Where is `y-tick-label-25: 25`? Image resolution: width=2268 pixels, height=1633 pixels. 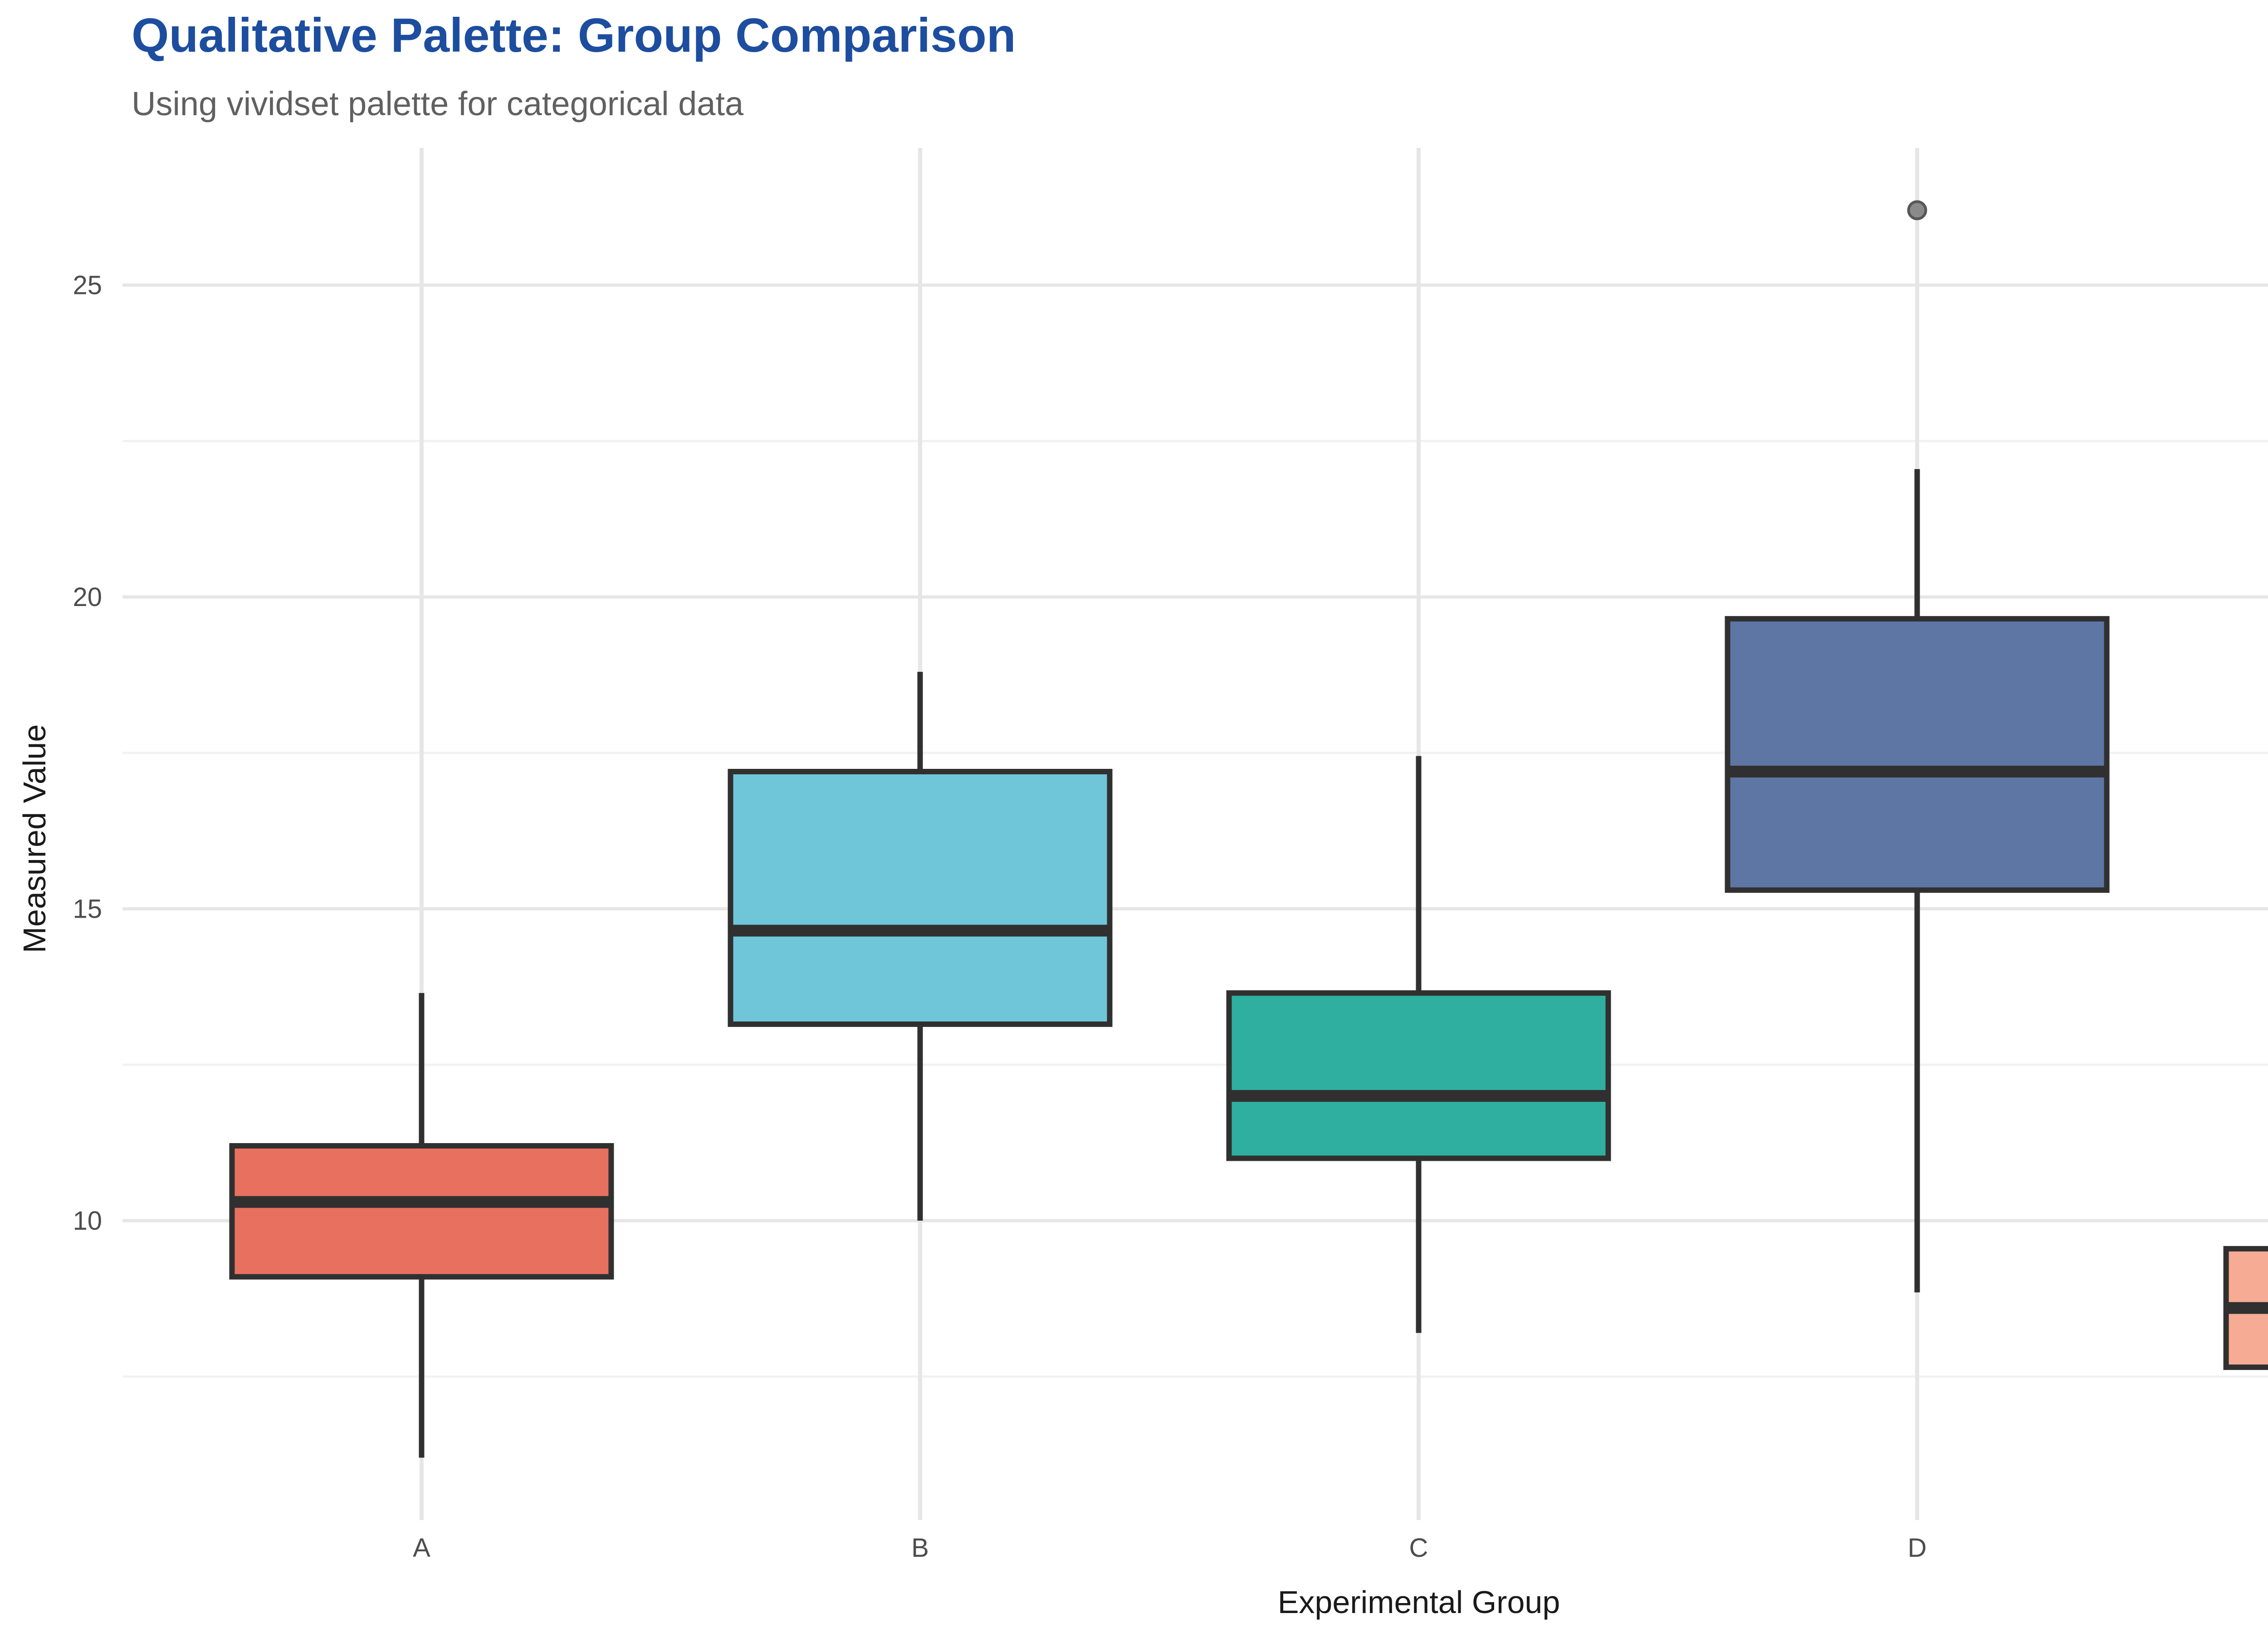
y-tick-label-25: 25 is located at coordinates (87, 285).